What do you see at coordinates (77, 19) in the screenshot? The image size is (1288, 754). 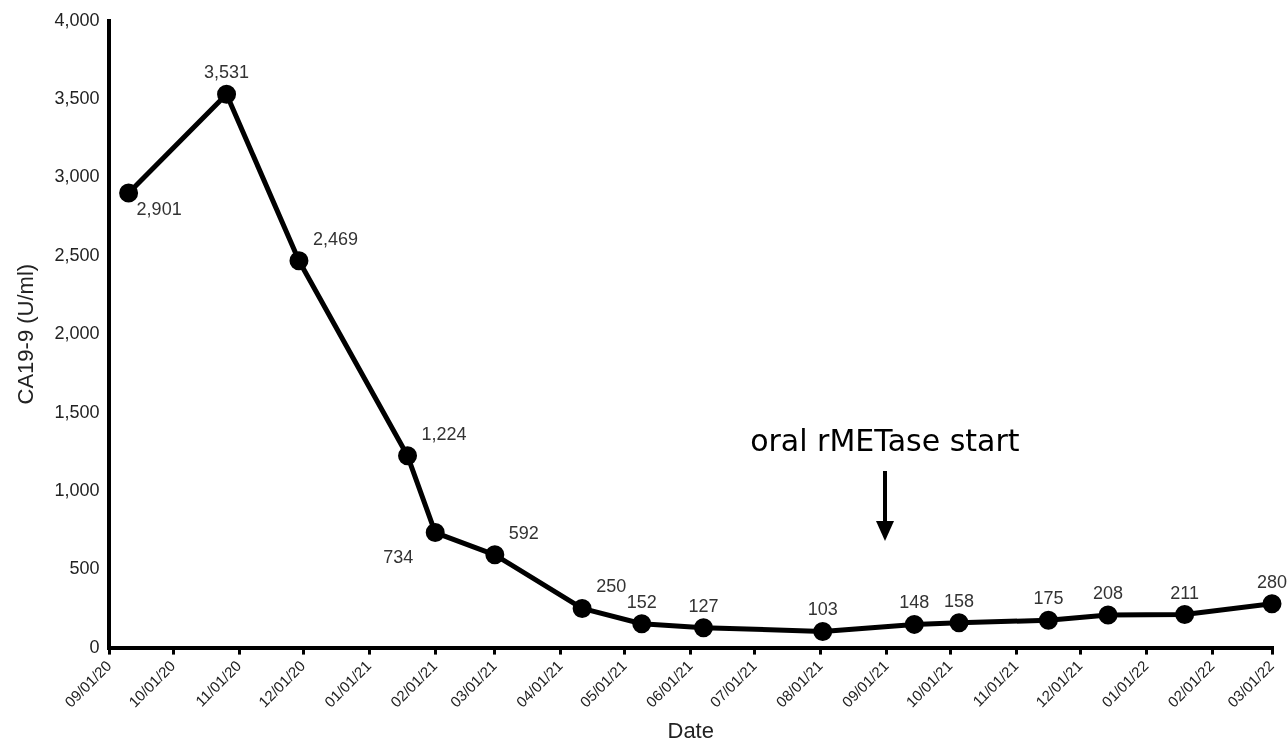 I see `y-tick-label: 4,000` at bounding box center [77, 19].